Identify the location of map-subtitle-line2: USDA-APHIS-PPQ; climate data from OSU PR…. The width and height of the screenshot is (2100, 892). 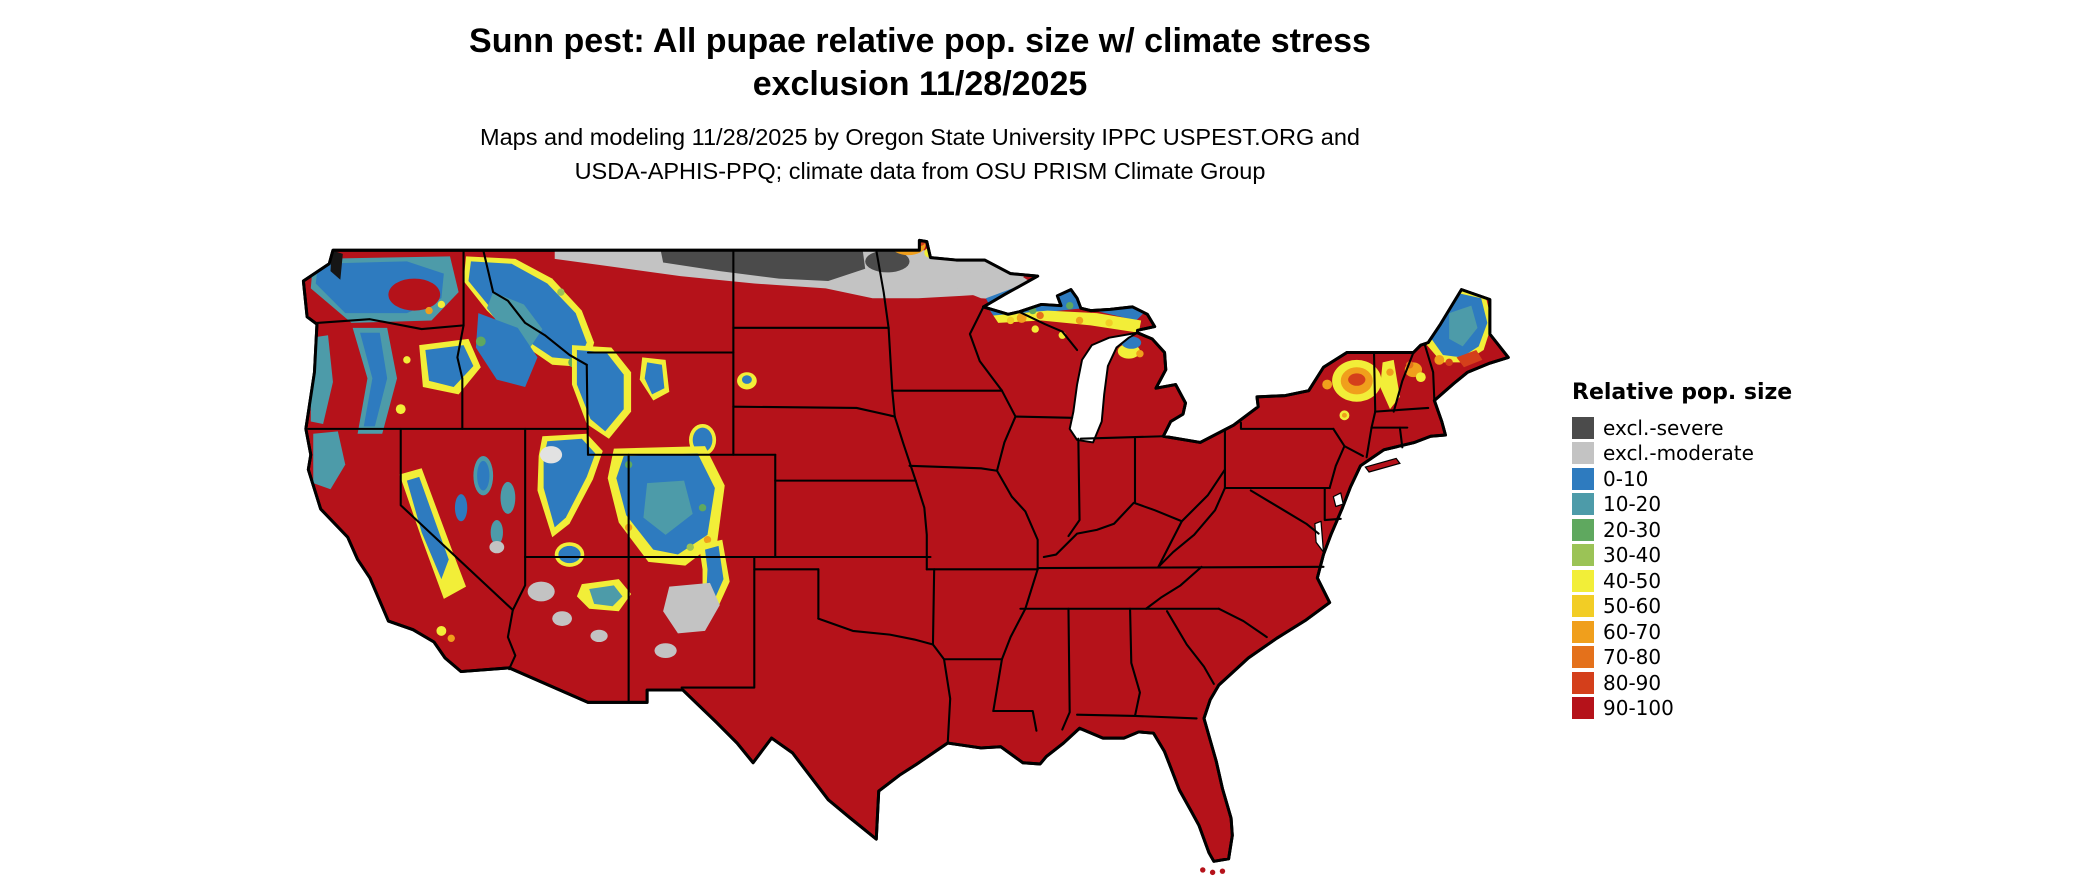
(920, 171).